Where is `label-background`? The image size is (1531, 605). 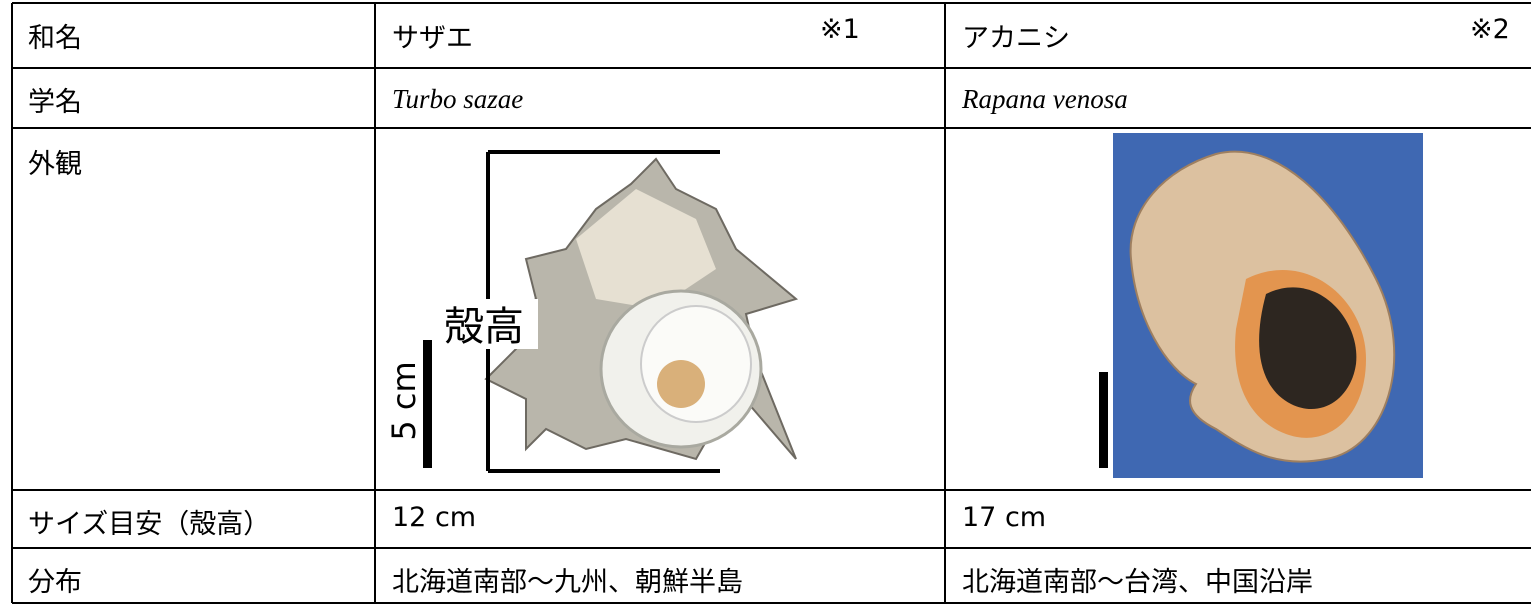 label-background is located at coordinates (490, 324).